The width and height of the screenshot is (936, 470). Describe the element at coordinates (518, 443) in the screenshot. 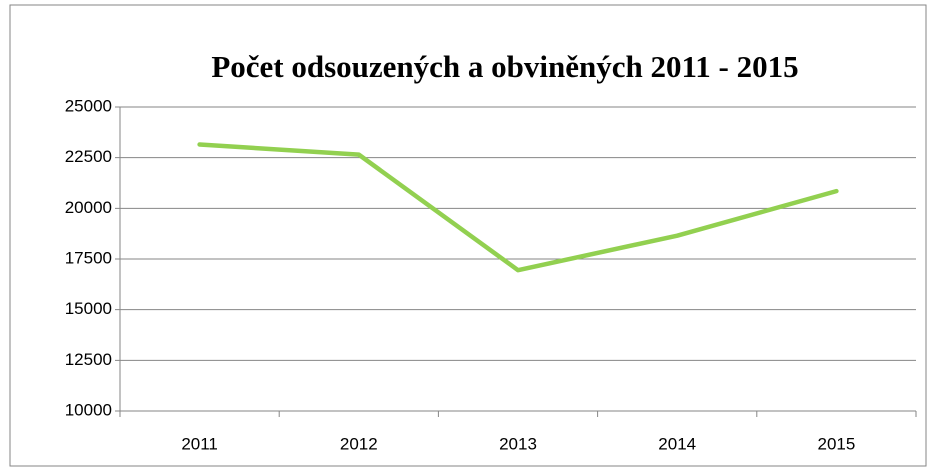

I see `x-tick-label: 2013` at that location.